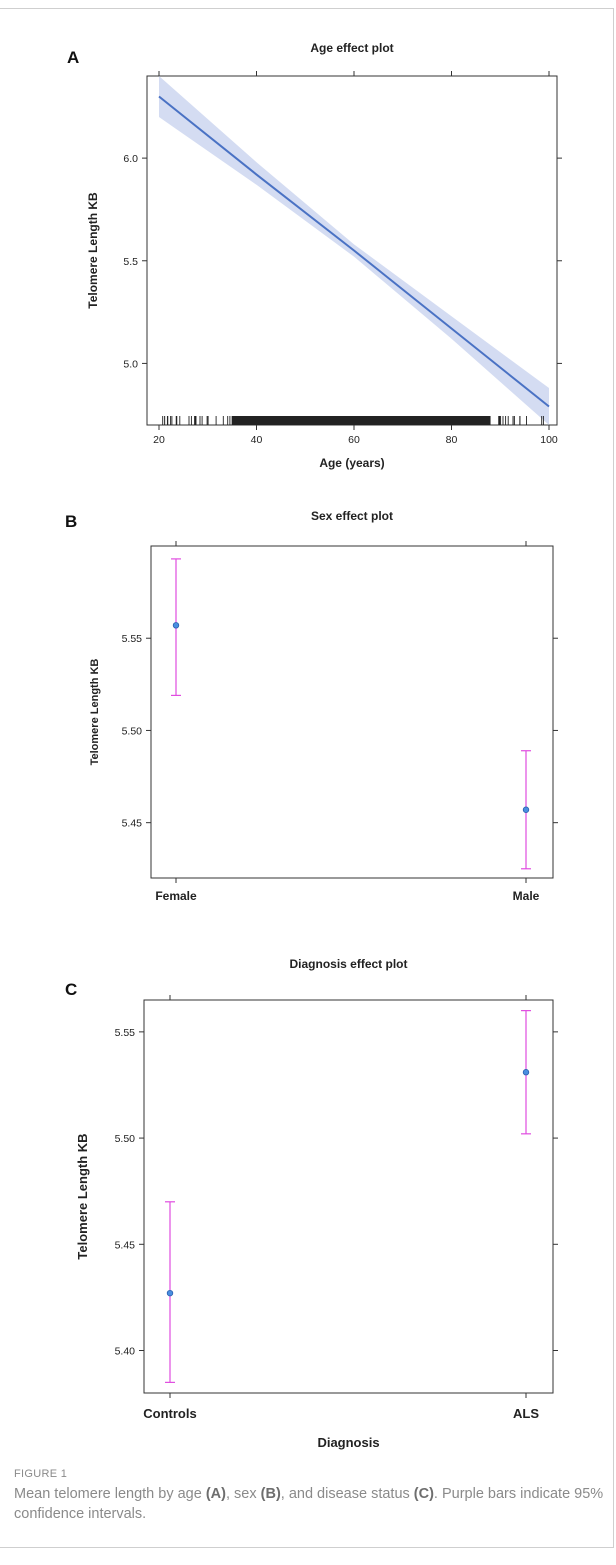 The image size is (616, 1565). I want to click on x-tick-label: 60, so click(354, 440).